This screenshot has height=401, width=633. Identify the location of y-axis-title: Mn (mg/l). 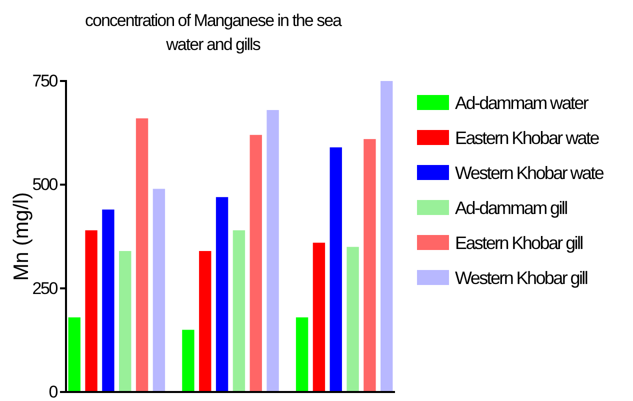
(21, 236).